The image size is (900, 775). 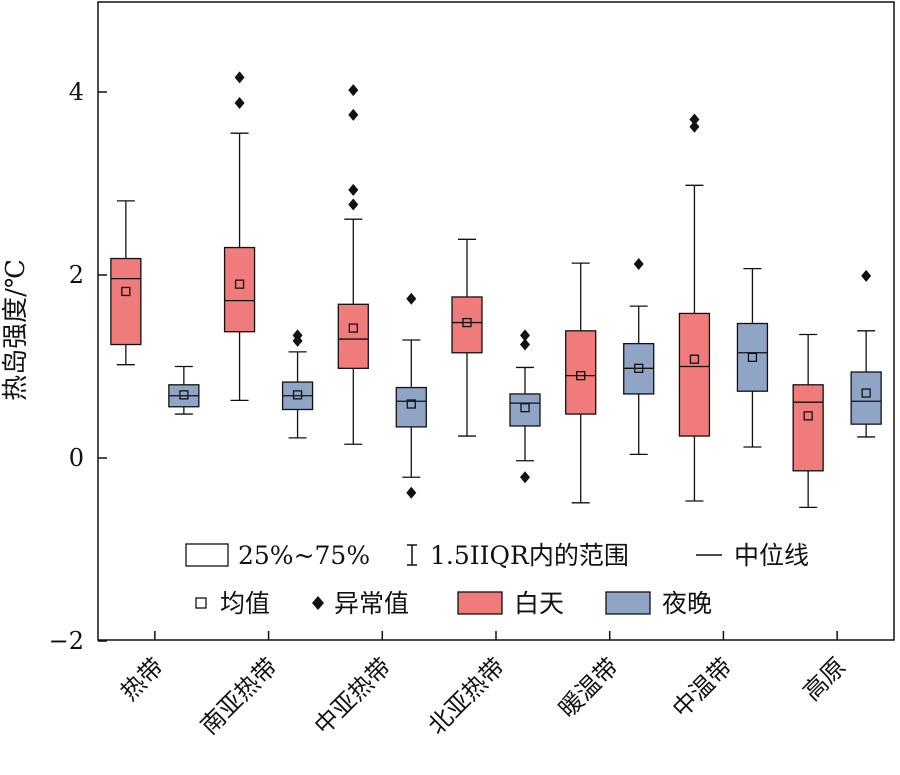 I want to click on legend-median-label: 中位线, so click(x=771, y=555).